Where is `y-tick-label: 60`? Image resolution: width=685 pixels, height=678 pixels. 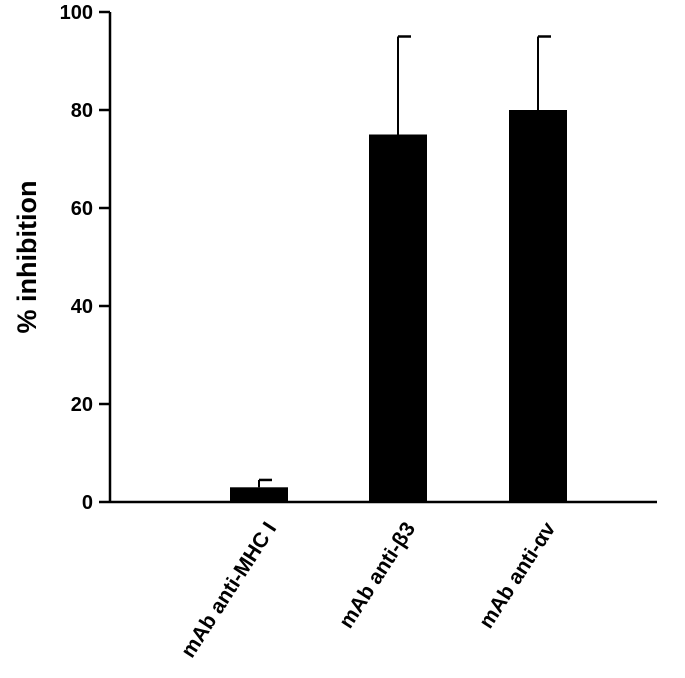 y-tick-label: 60 is located at coordinates (82, 209).